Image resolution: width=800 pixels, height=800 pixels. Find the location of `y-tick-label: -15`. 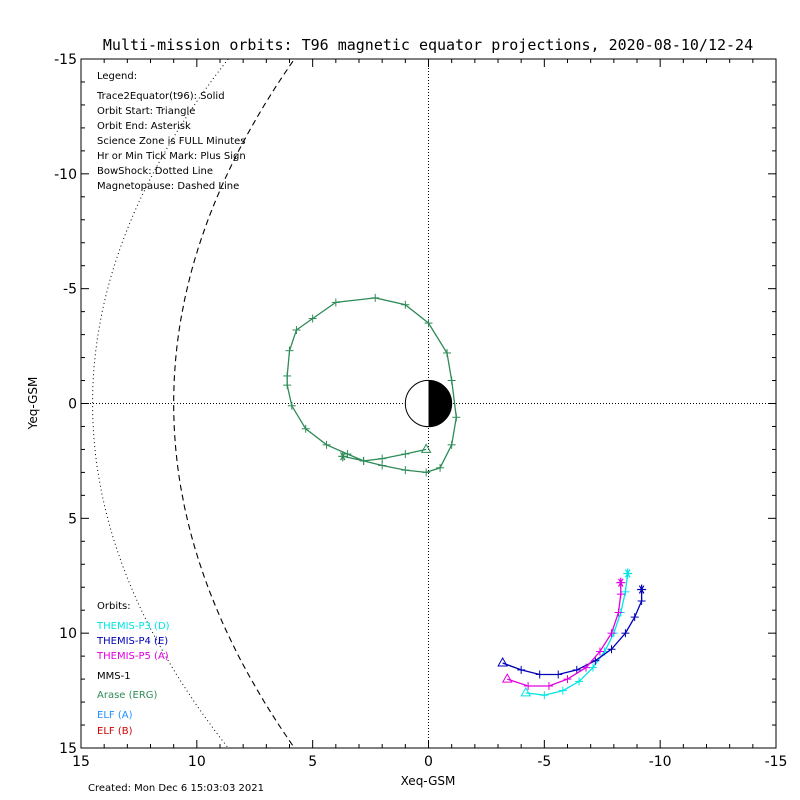

y-tick-label: -15 is located at coordinates (65, 60).